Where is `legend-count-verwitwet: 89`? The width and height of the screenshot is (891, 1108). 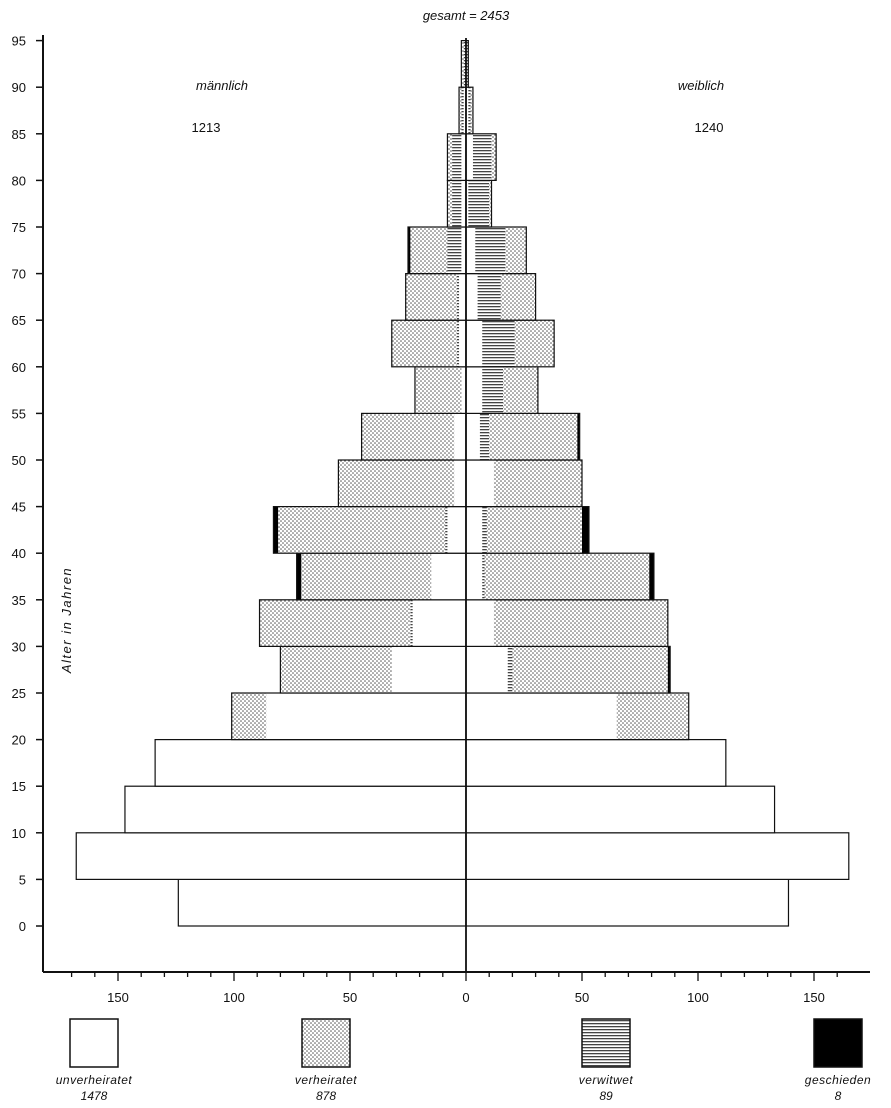
legend-count-verwitwet: 89 is located at coordinates (606, 1096).